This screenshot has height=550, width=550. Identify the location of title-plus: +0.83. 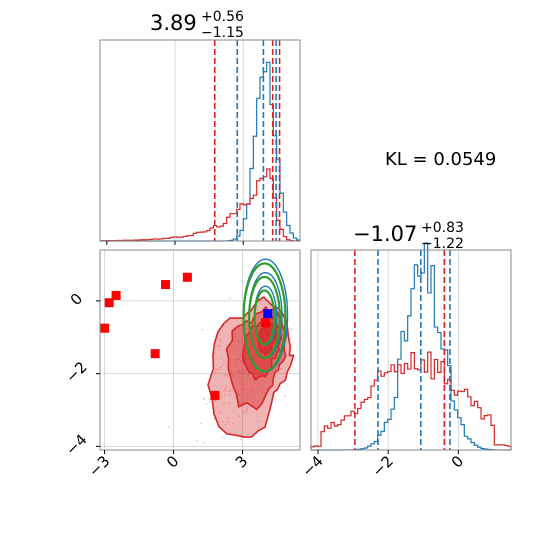
(442, 228).